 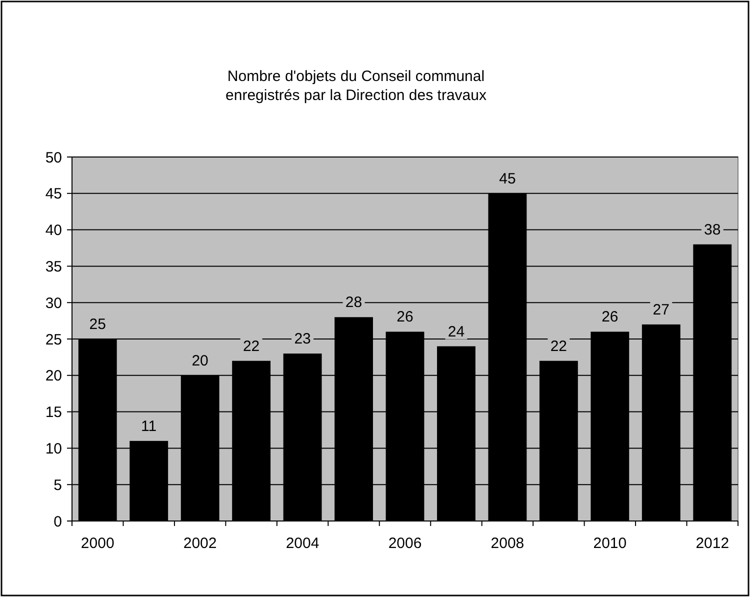 What do you see at coordinates (97, 324) in the screenshot?
I see `data-label: 25` at bounding box center [97, 324].